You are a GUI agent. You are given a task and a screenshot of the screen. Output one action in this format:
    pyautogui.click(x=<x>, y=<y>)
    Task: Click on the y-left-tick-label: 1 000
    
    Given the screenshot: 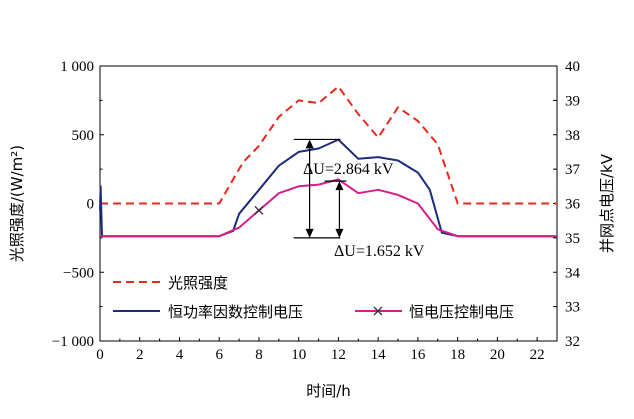 What is the action you would take?
    pyautogui.click(x=77, y=67)
    